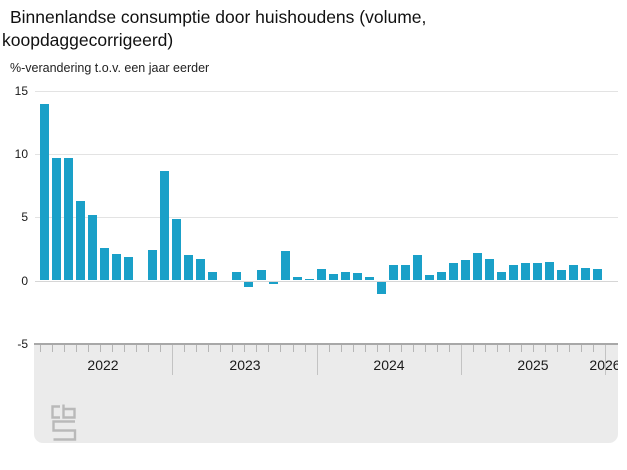 The width and height of the screenshot is (627, 470). What do you see at coordinates (245, 365) in the screenshot?
I see `year-label-2023: 2023` at bounding box center [245, 365].